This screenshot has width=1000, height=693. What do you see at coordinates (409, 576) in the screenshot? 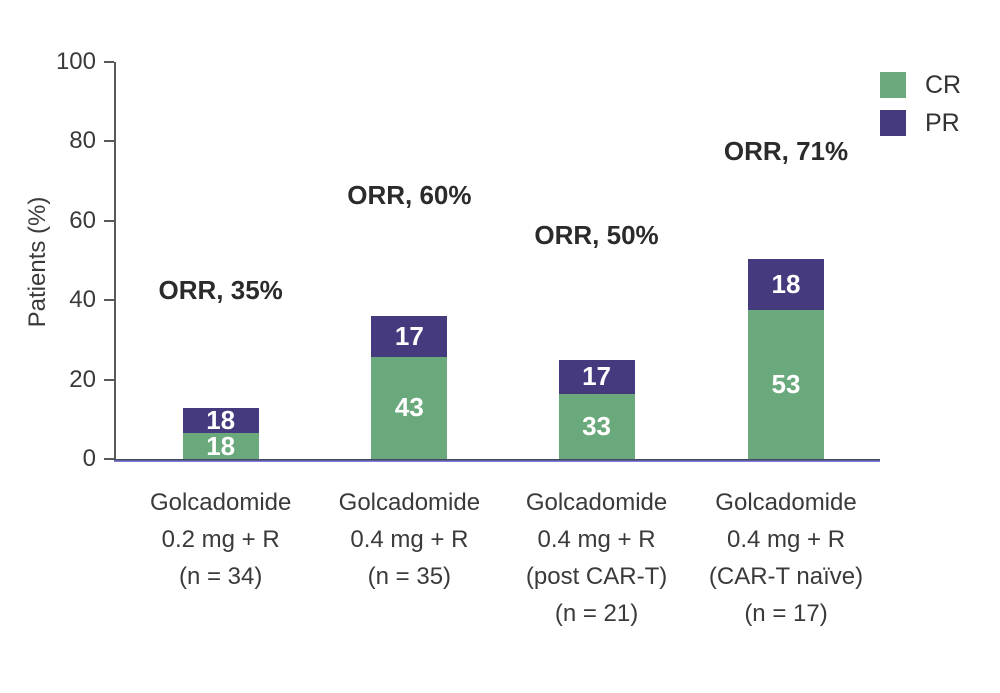
I see `x-category-label-line: (n = 35)` at bounding box center [409, 576].